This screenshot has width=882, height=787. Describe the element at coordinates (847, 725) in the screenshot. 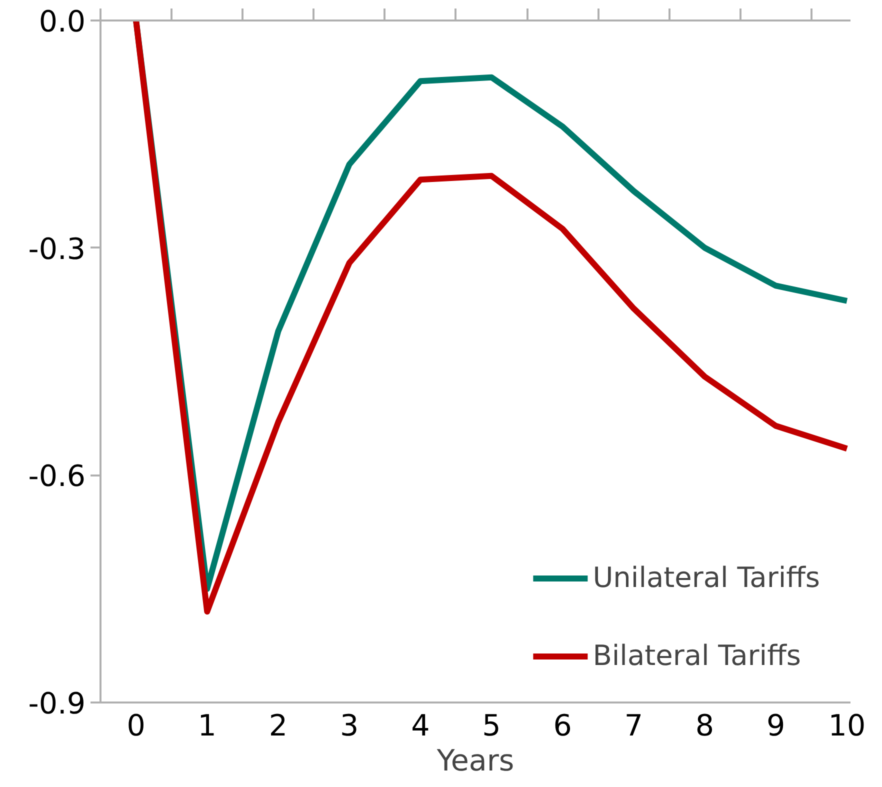

I see `x-tick-label: 10` at that location.